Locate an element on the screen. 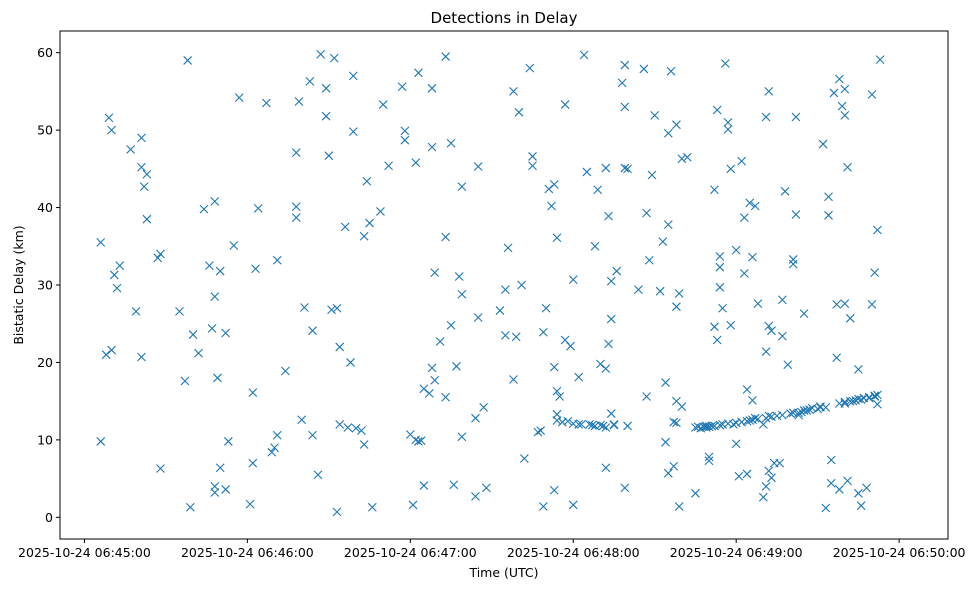 The image size is (980, 590). y-axis: 0 10 20 30 40 50 60 is located at coordinates (48, 285).